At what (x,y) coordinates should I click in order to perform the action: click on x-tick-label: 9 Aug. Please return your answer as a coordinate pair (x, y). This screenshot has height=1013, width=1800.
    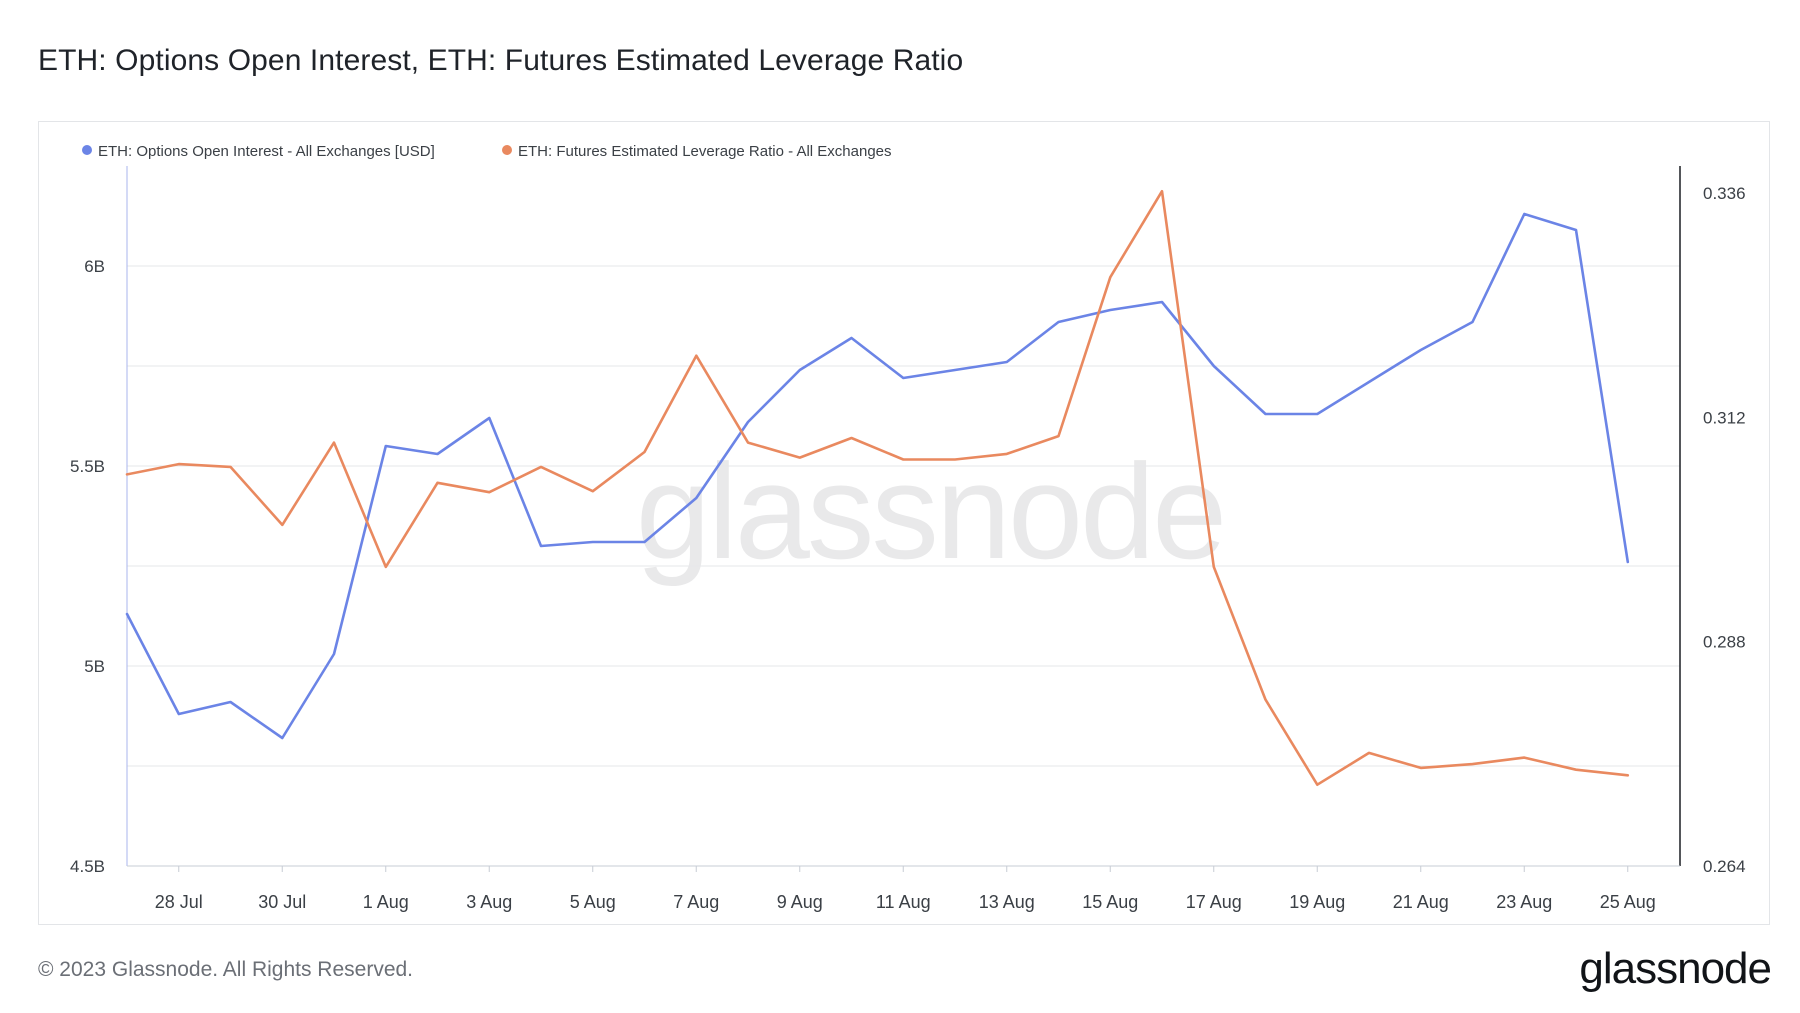
    Looking at the image, I should click on (800, 902).